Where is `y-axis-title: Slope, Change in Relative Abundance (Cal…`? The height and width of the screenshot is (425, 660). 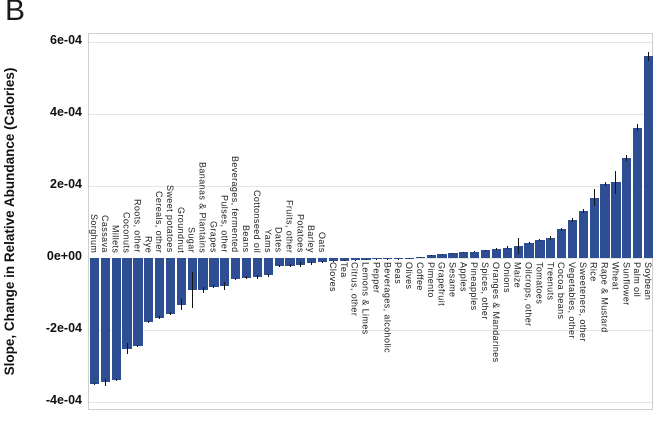
y-axis-title: Slope, Change in Relative Abundance (Cal… is located at coordinates (9, 221).